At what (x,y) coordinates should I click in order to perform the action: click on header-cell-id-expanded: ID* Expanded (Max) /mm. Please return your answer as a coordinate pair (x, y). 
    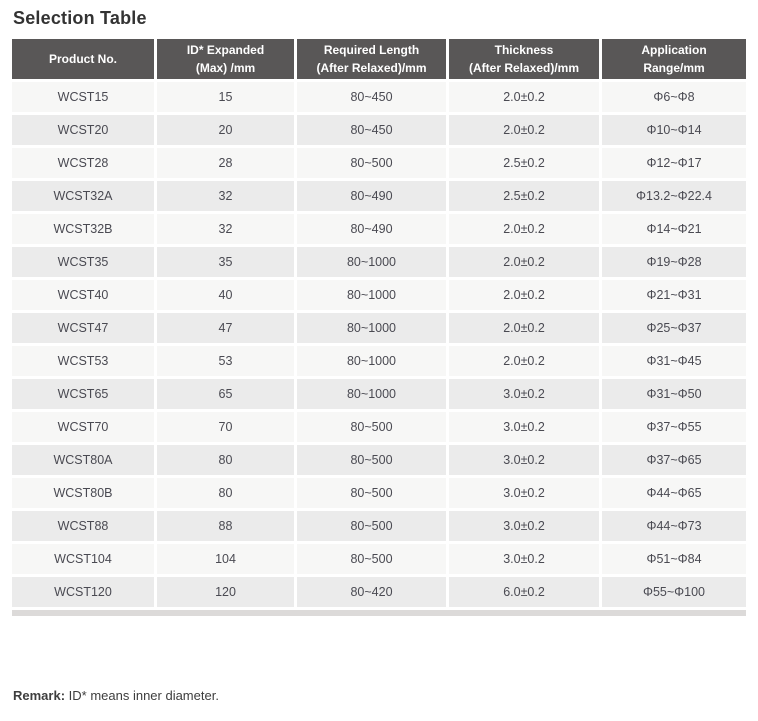
    Looking at the image, I should click on (225, 59).